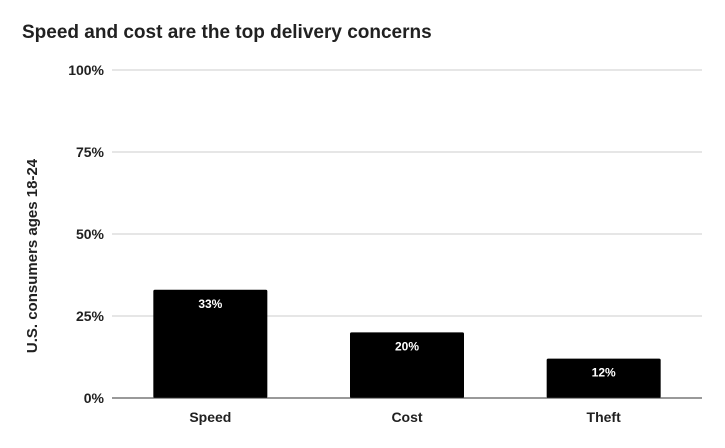  I want to click on x-tick-label-cost: Cost, so click(406, 417).